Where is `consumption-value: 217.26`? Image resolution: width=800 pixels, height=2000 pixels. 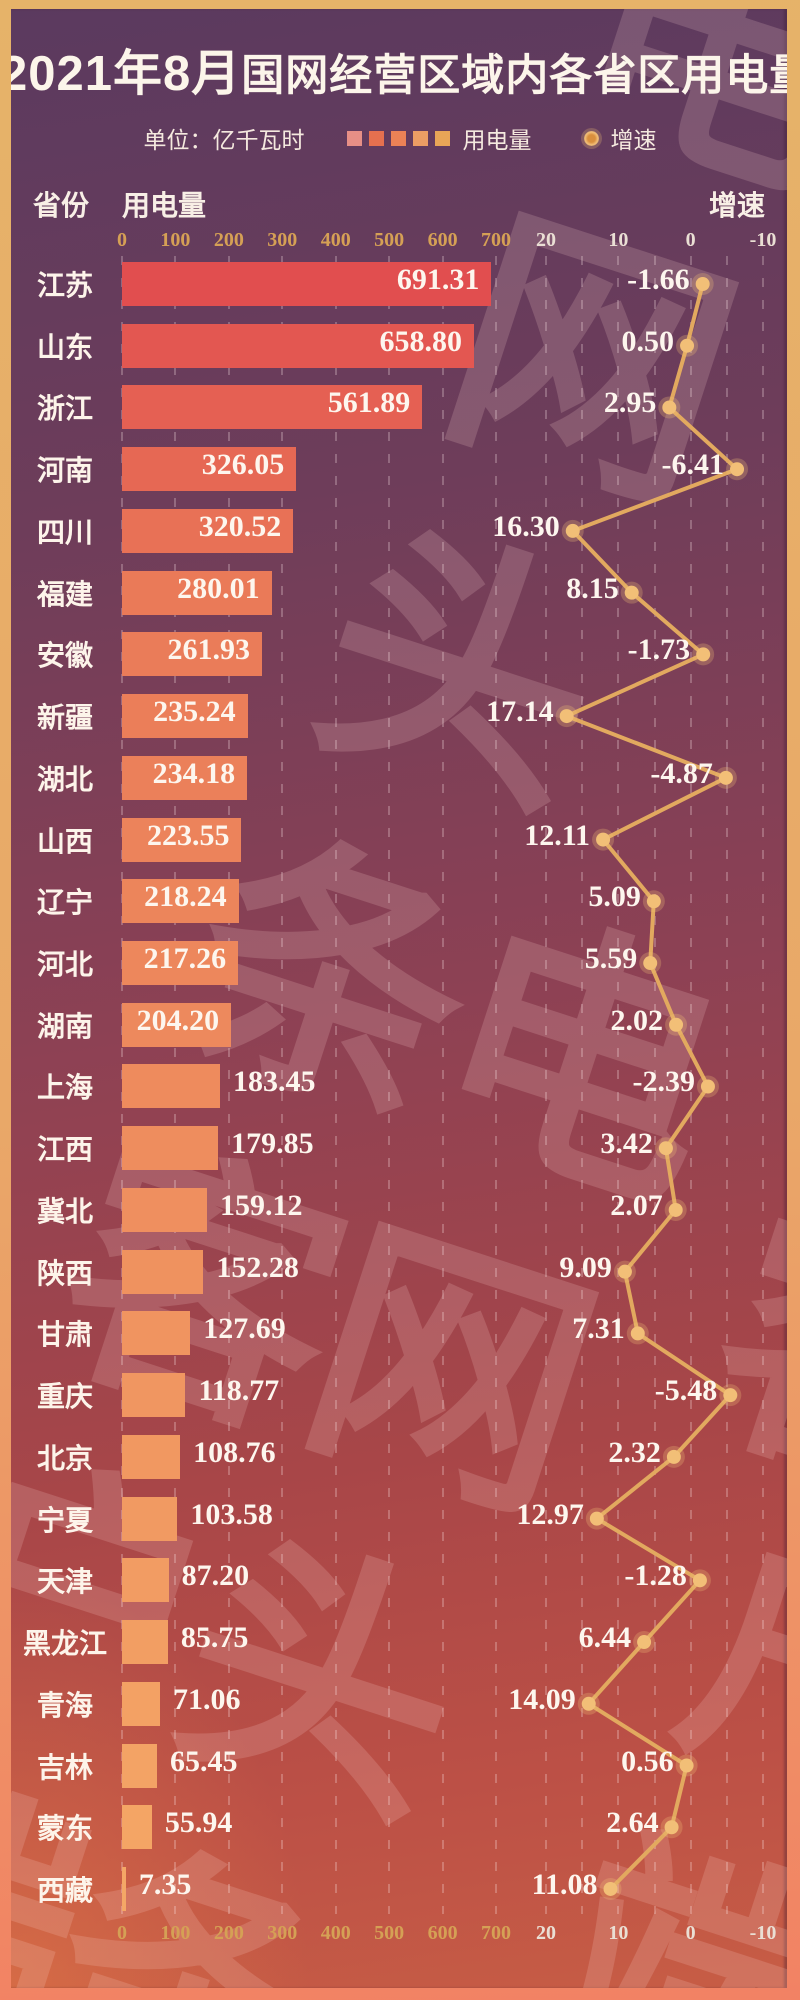 consumption-value: 217.26 is located at coordinates (185, 959).